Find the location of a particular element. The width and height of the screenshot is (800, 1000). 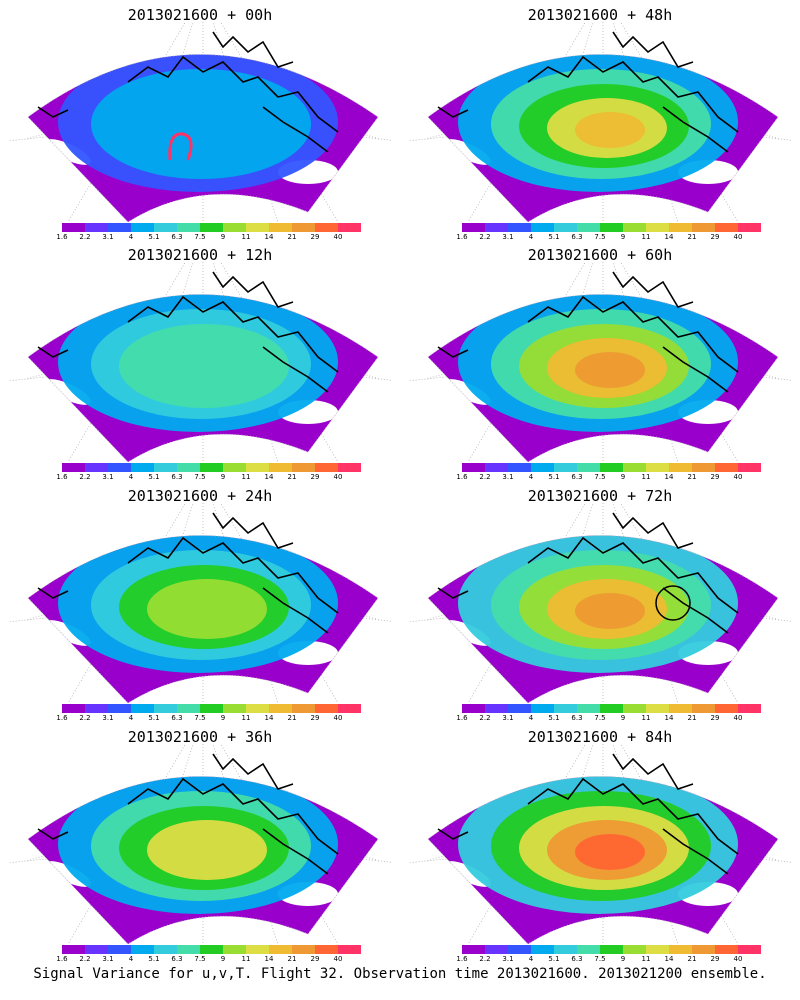

colorbar-tick-label: 7.5 is located at coordinates (200, 237).